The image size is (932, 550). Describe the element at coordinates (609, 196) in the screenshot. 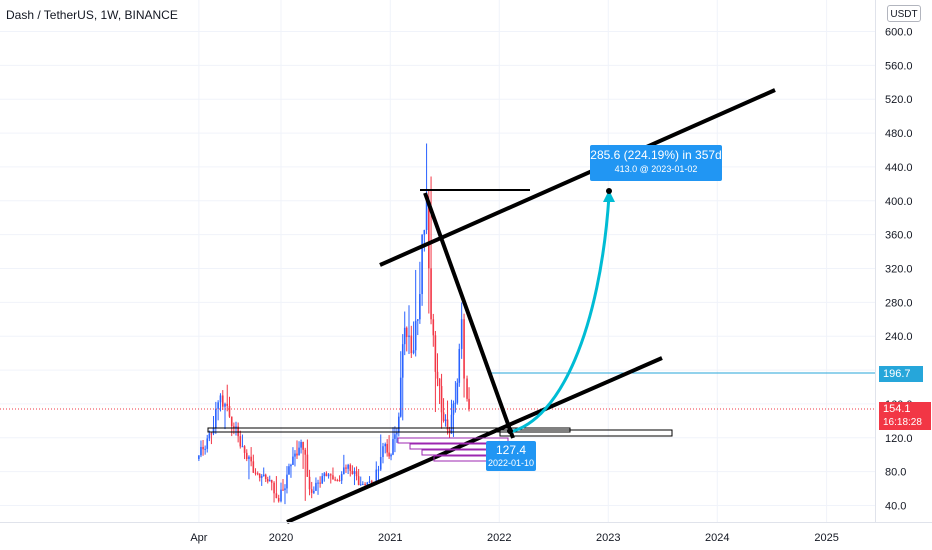

I see `projection-arrowhead` at that location.